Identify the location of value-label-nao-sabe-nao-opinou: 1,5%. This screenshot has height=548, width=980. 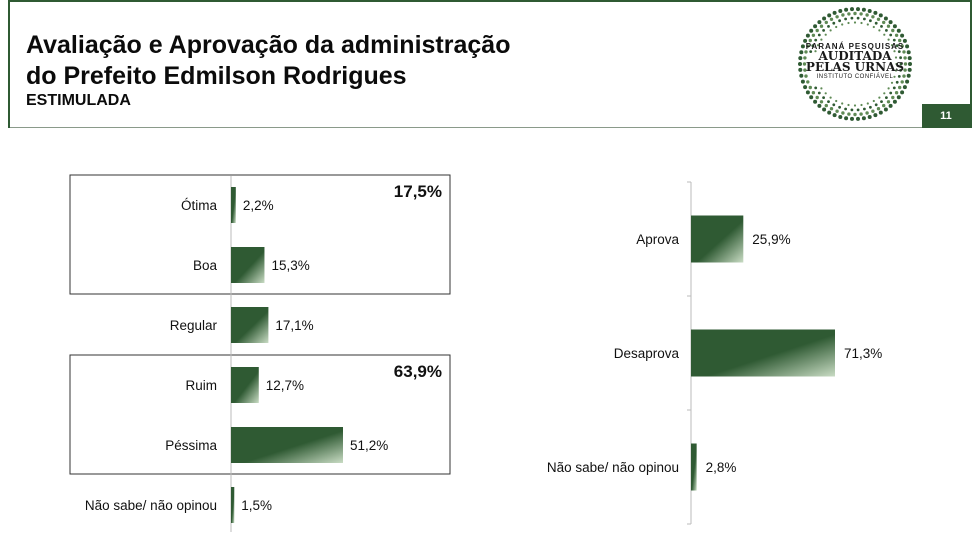
(256, 505).